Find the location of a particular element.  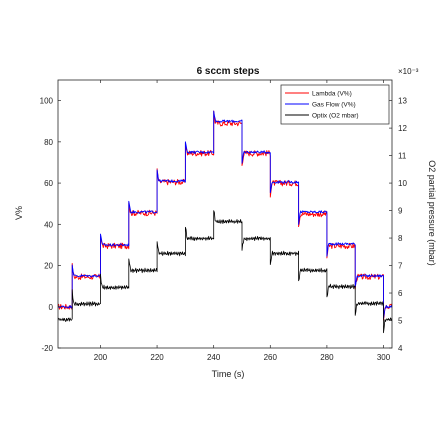

y-tick-label: 20 is located at coordinates (48, 266).